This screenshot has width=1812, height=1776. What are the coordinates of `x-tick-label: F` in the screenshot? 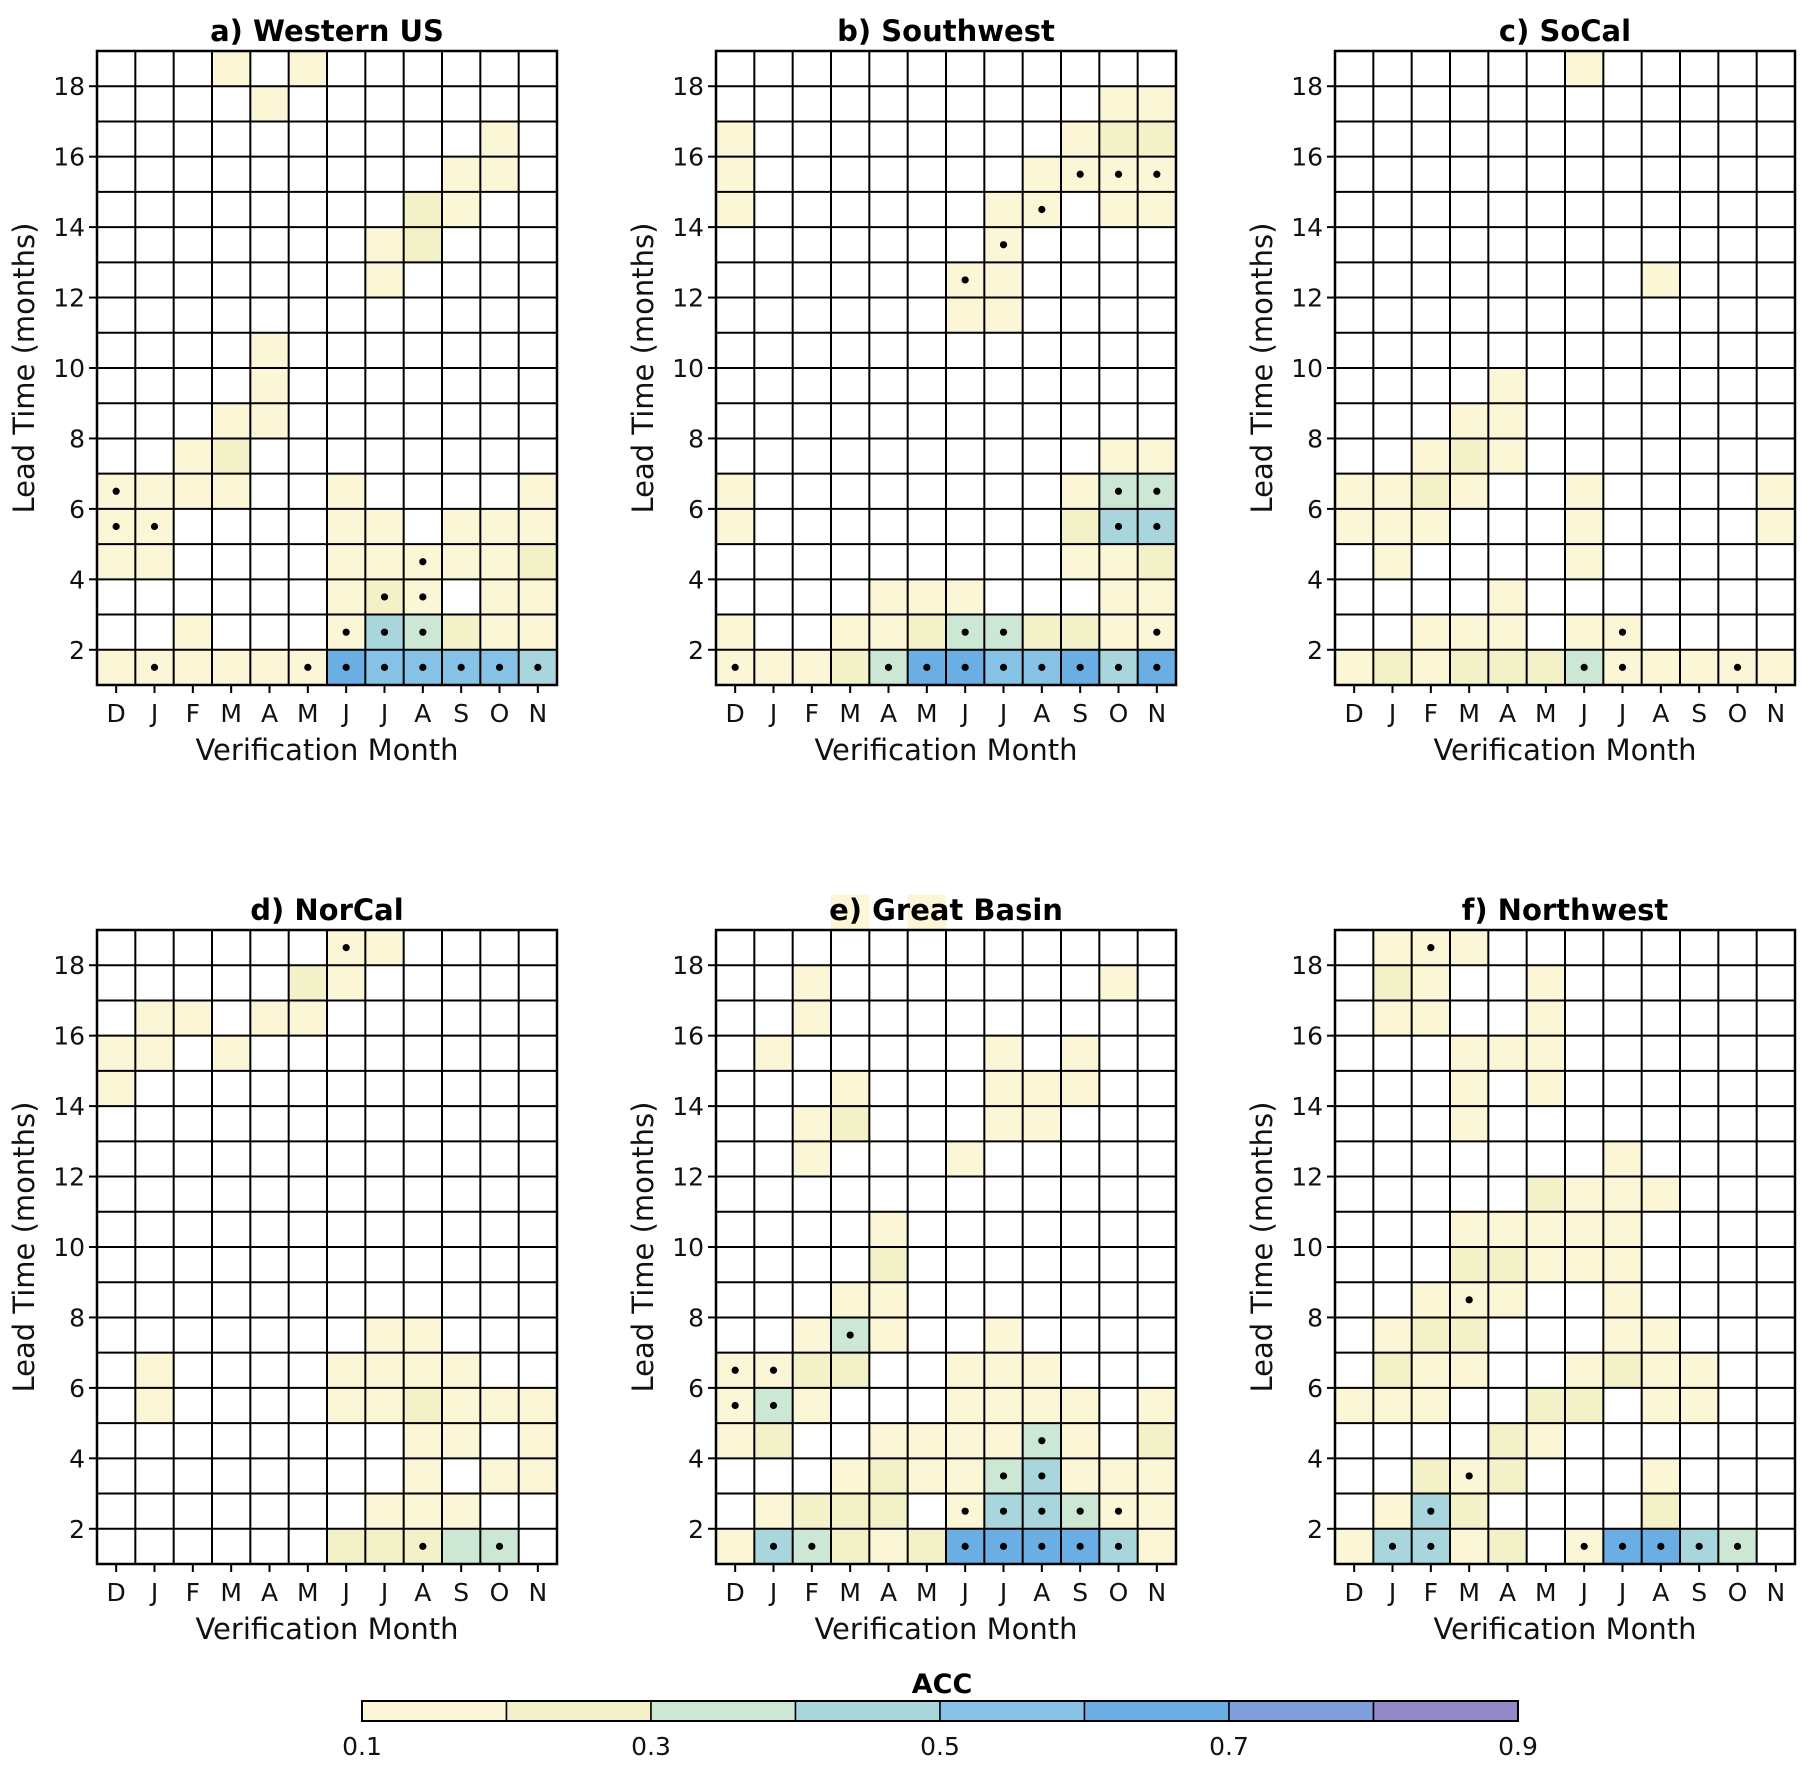 It's located at (1431, 713).